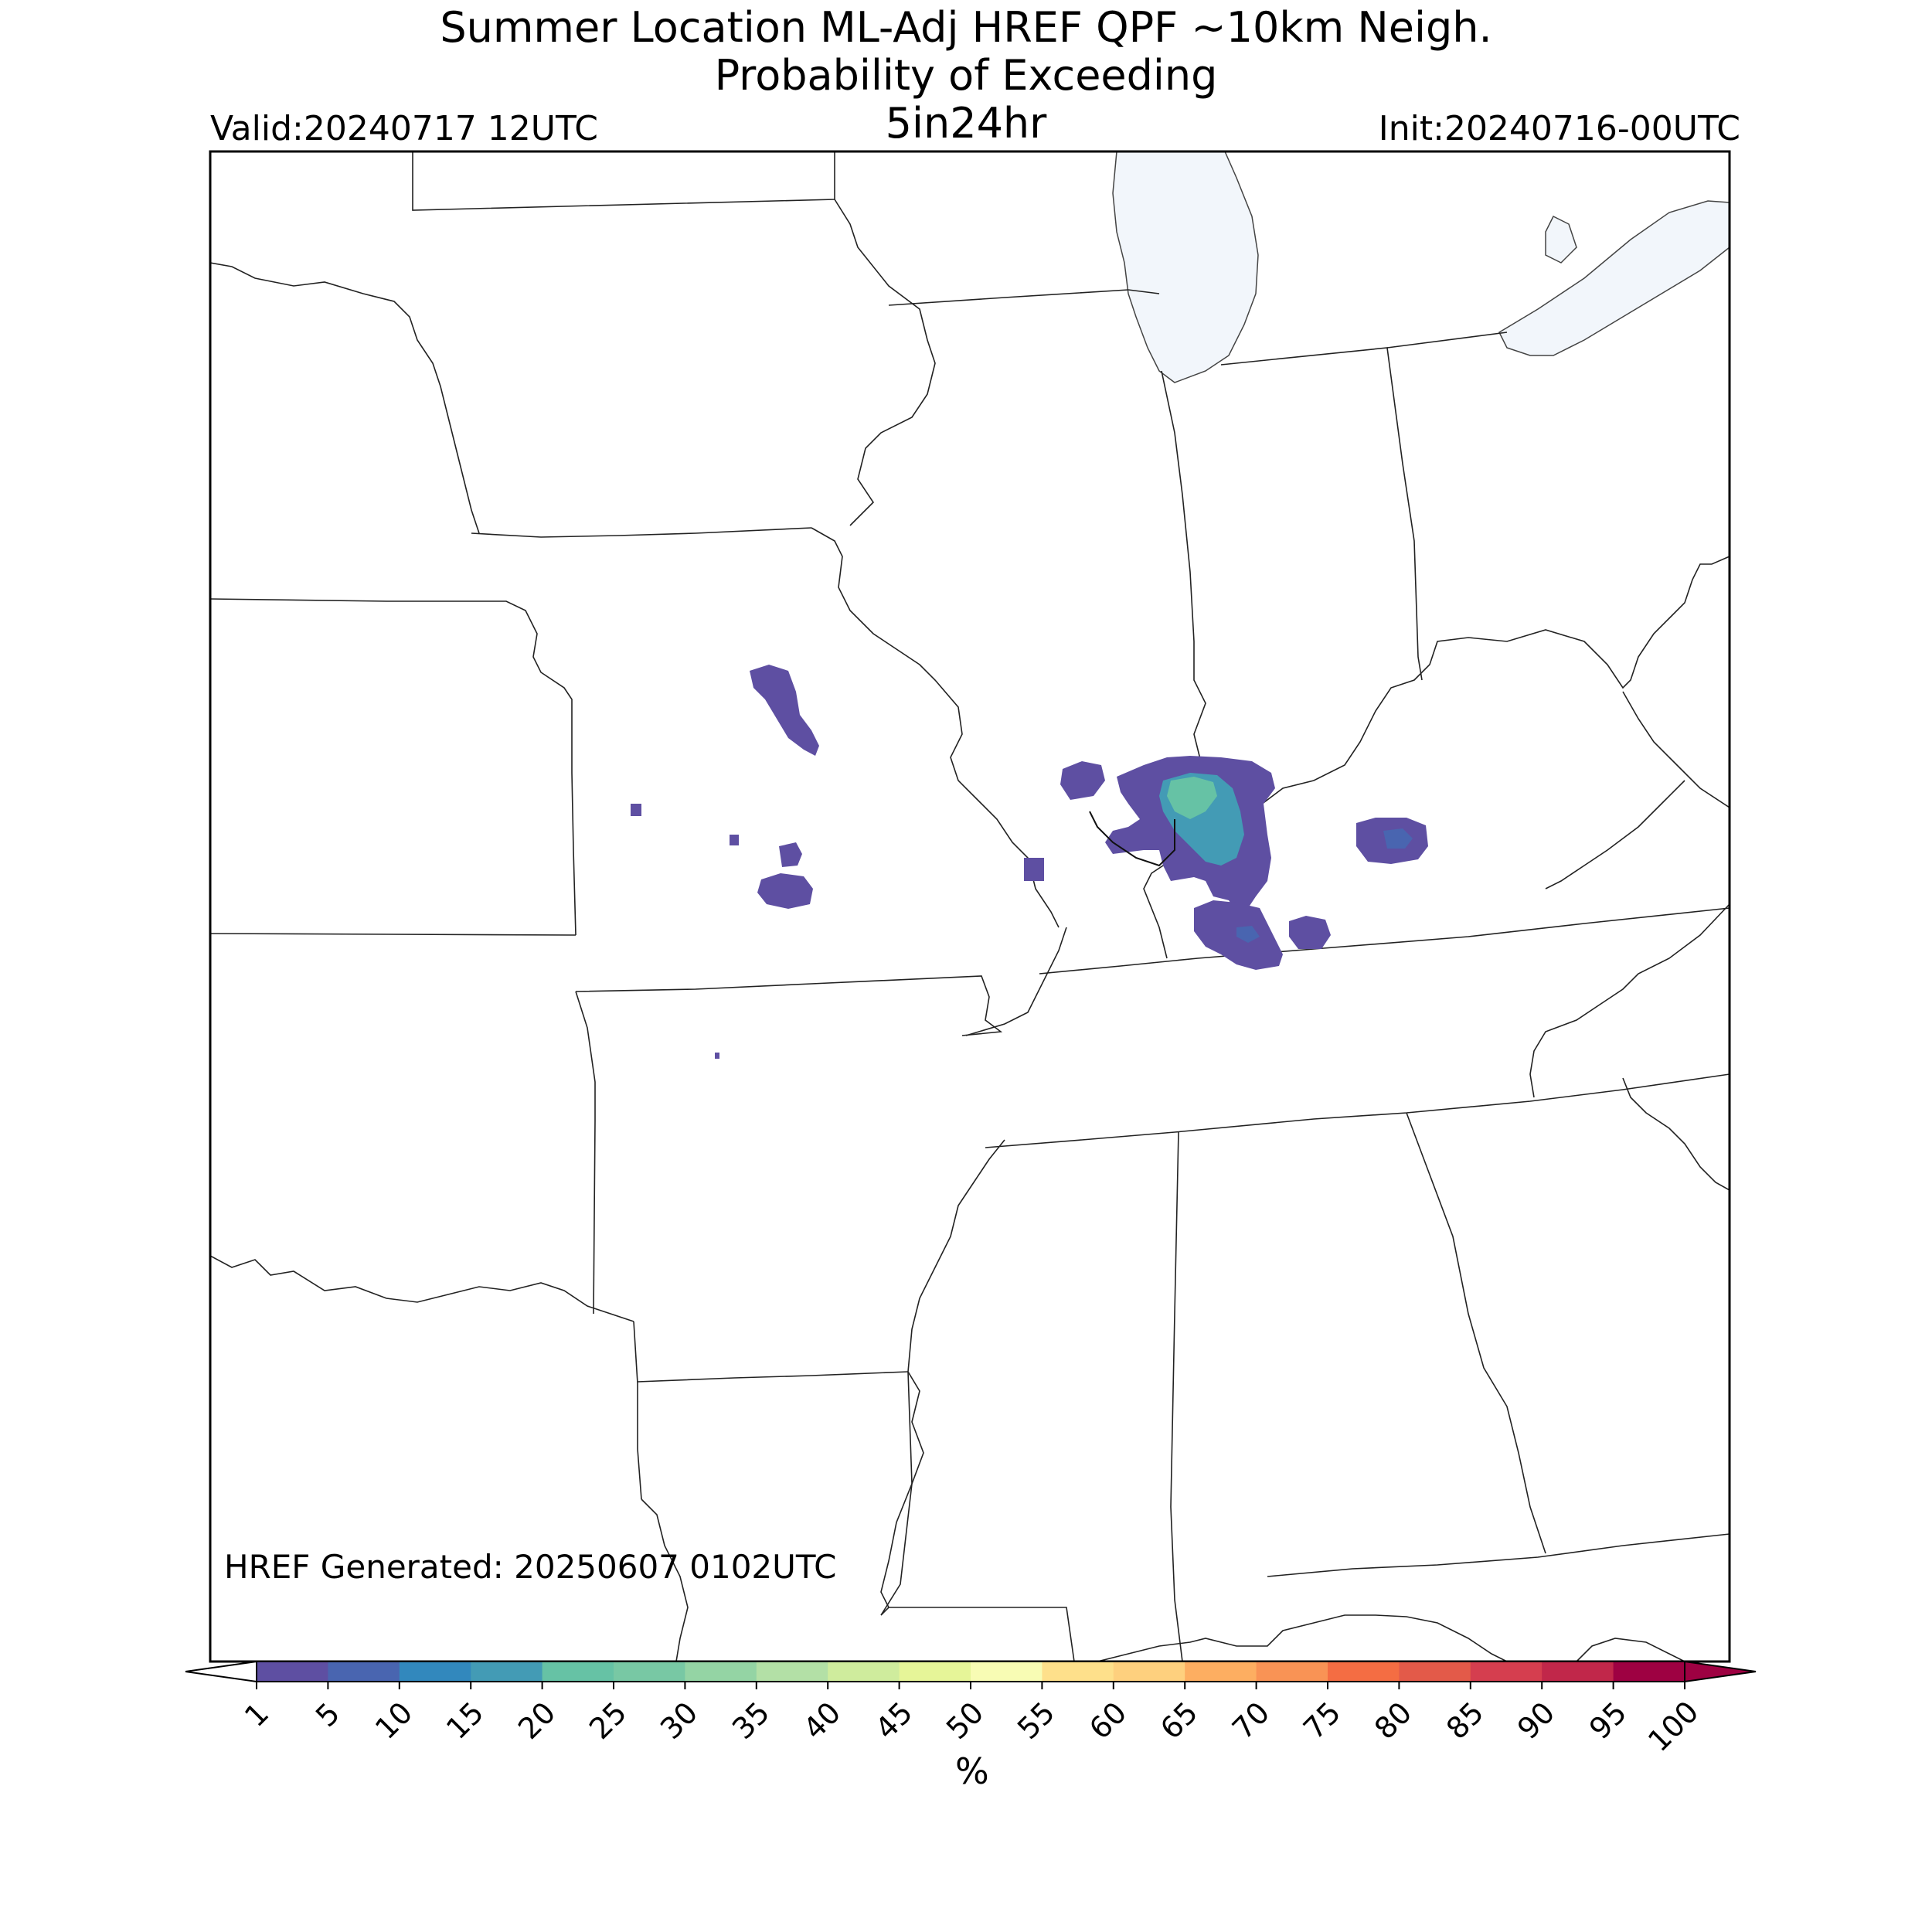 The image size is (1932, 1932). Describe the element at coordinates (1614, 278) in the screenshot. I see `lake-erie` at that location.